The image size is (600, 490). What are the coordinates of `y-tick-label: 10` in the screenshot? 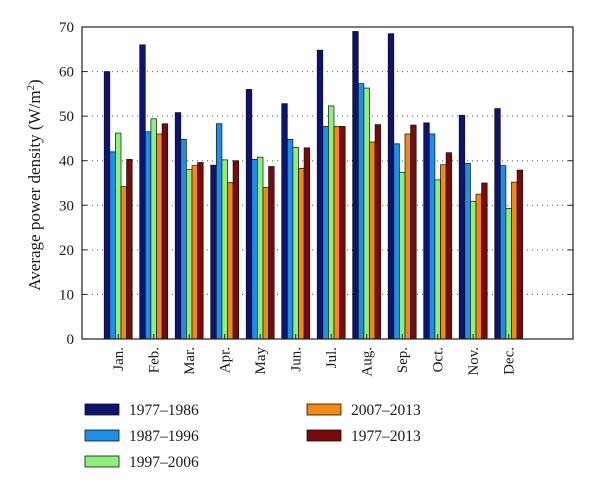 It's located at (66, 295).